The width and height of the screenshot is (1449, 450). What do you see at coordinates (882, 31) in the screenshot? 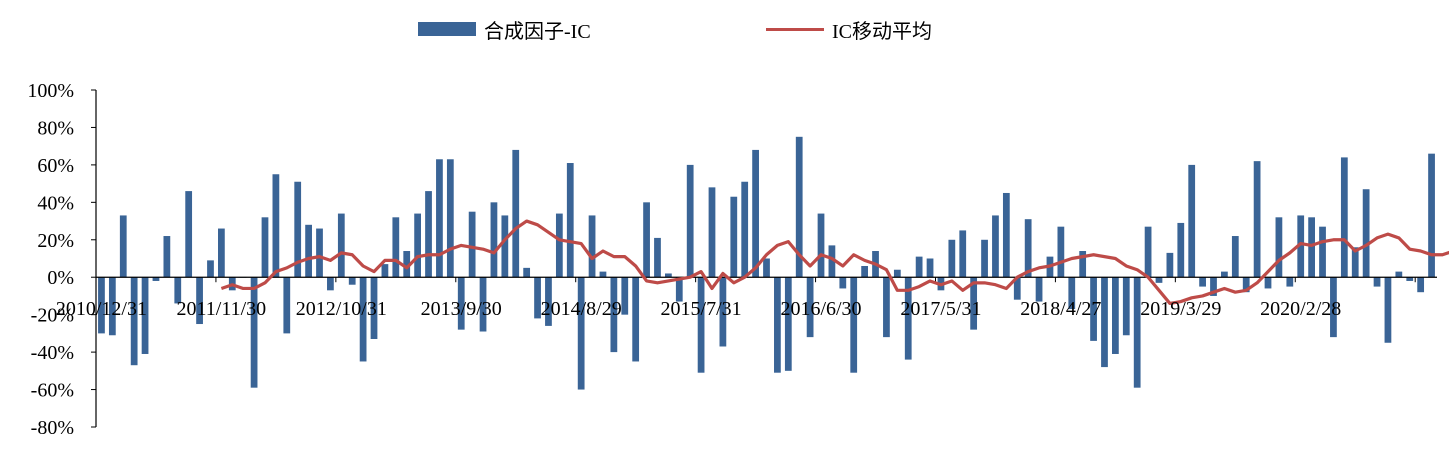
I see `legend-line-label: IC移动平均` at bounding box center [882, 31].